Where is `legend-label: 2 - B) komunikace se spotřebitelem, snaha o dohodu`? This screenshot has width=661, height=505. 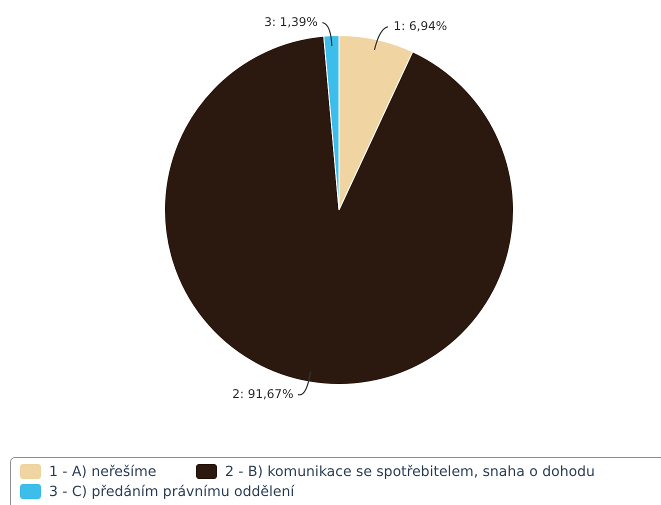 legend-label: 2 - B) komunikace se spotřebitelem, snaha o dohodu is located at coordinates (410, 472).